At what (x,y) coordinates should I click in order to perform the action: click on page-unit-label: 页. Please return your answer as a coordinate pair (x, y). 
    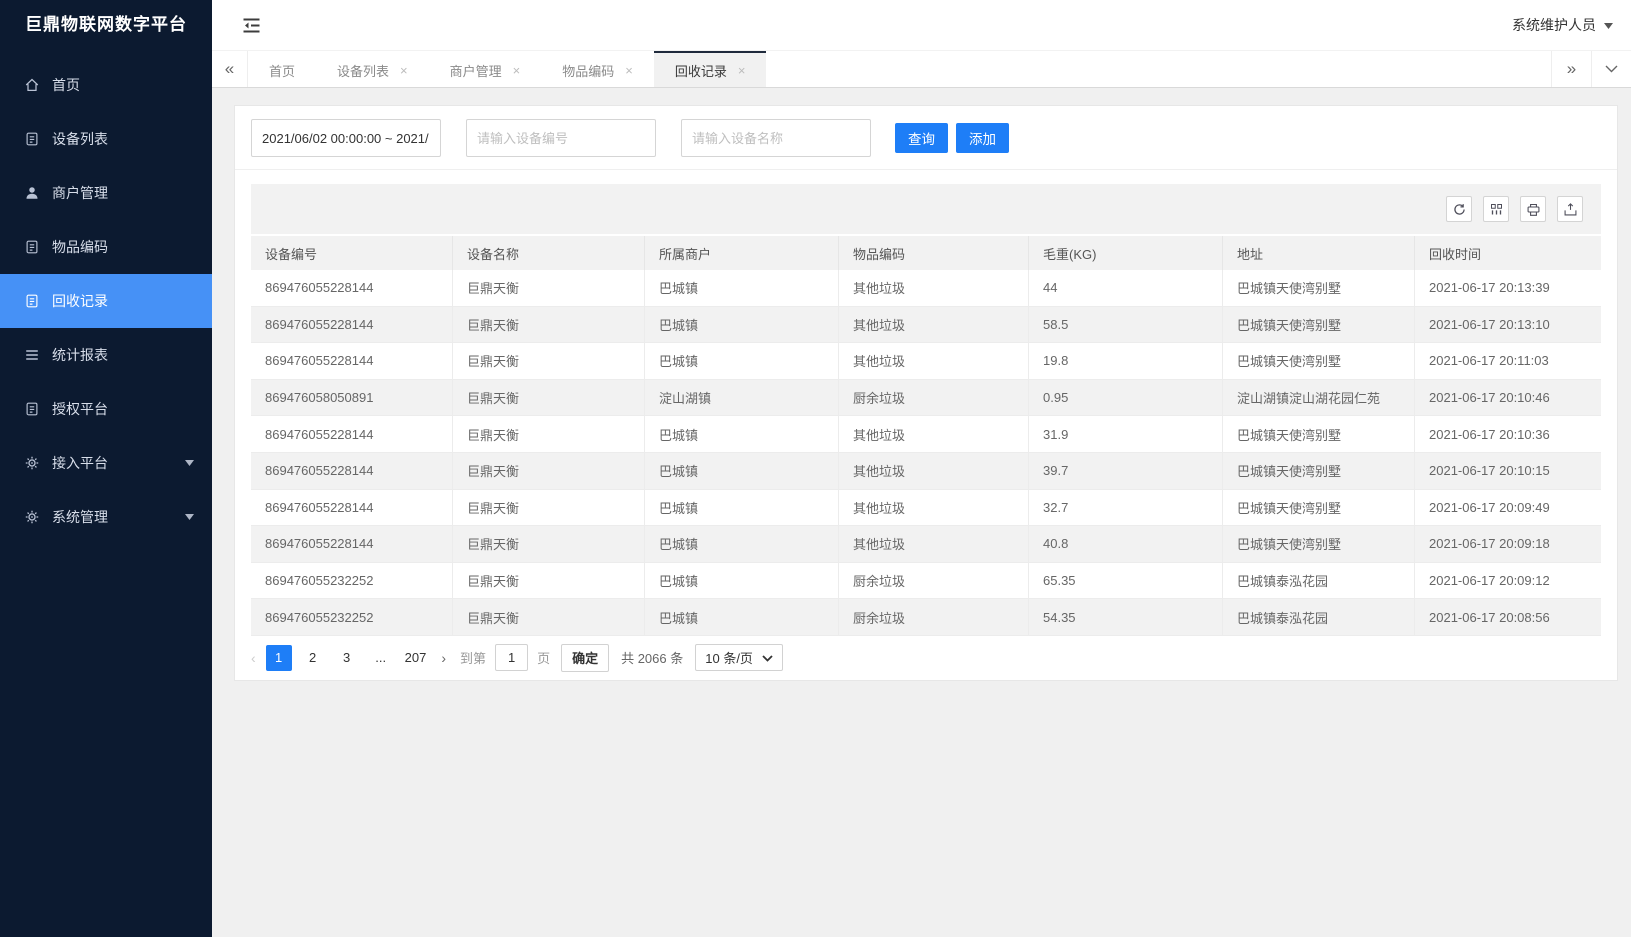
    Looking at the image, I should click on (544, 659).